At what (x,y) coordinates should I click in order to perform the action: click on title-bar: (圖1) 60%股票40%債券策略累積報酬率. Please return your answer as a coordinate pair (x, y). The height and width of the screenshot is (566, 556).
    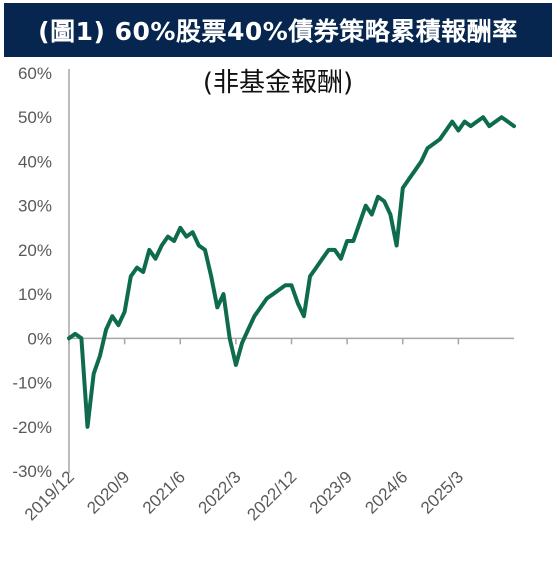
    Looking at the image, I should click on (278, 30).